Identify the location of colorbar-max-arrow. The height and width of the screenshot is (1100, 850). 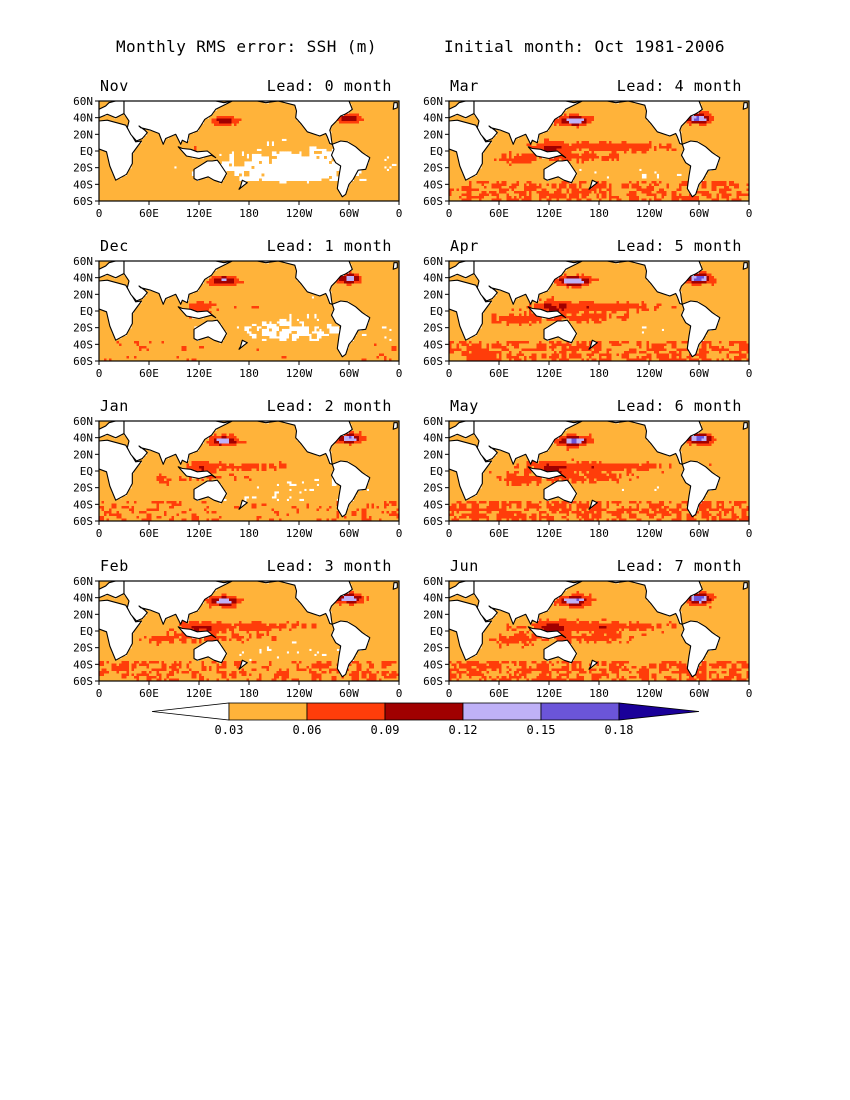
(659, 711).